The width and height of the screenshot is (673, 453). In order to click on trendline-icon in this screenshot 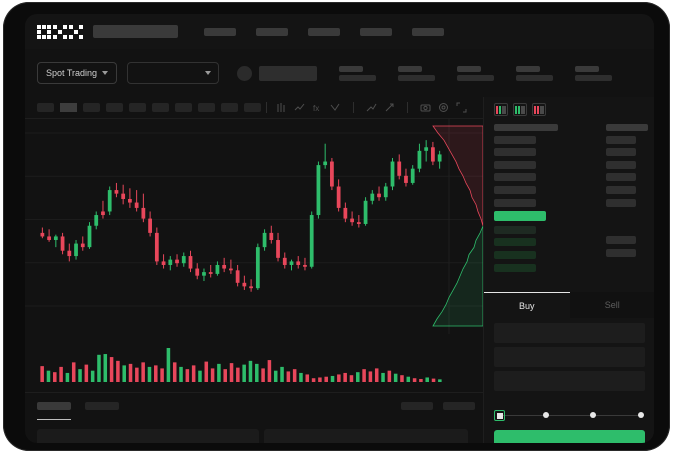, I will do `click(371, 107)`.